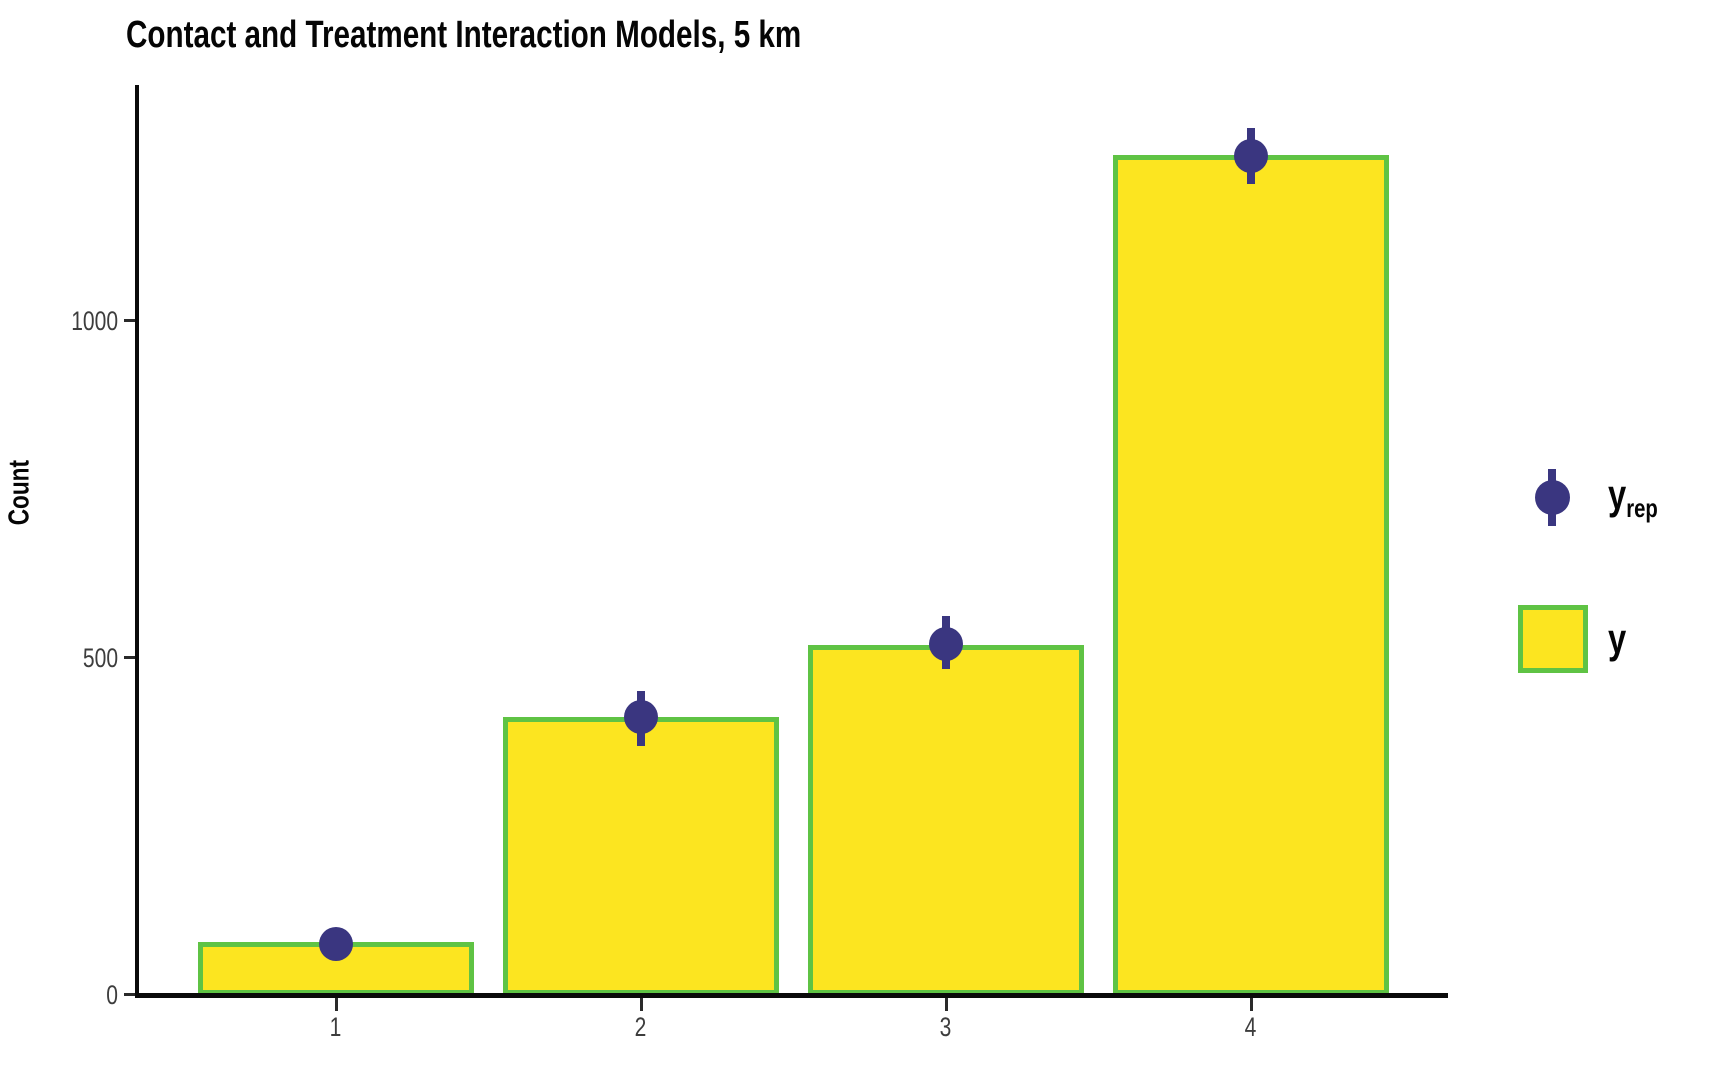 The height and width of the screenshot is (1067, 1728). I want to click on x-axis-line, so click(791, 995).